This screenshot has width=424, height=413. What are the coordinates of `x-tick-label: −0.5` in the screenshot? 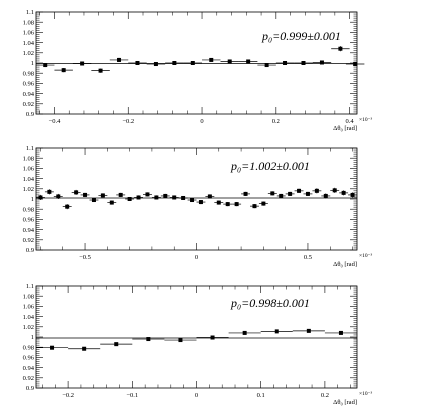 It's located at (85, 257).